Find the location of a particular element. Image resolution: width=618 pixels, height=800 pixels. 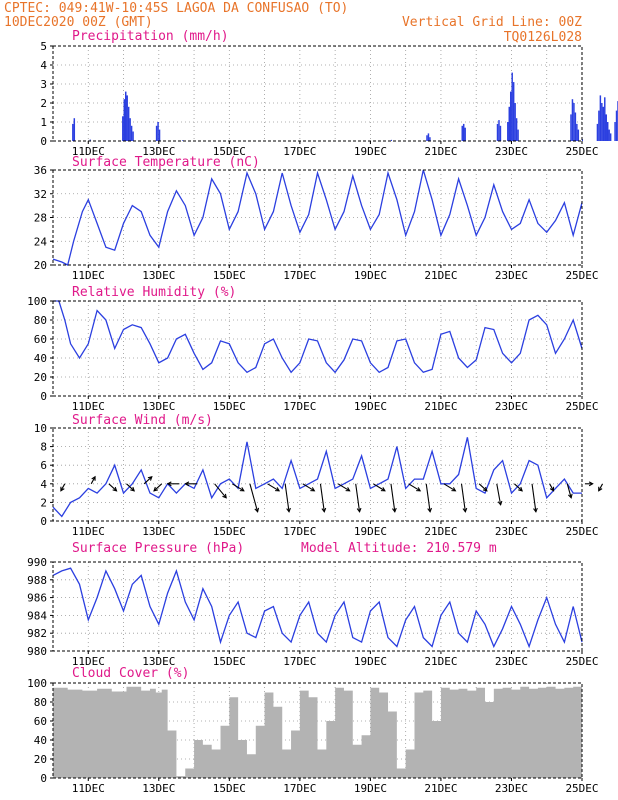

x-tick-label: 17DEC is located at coordinates (299, 406).